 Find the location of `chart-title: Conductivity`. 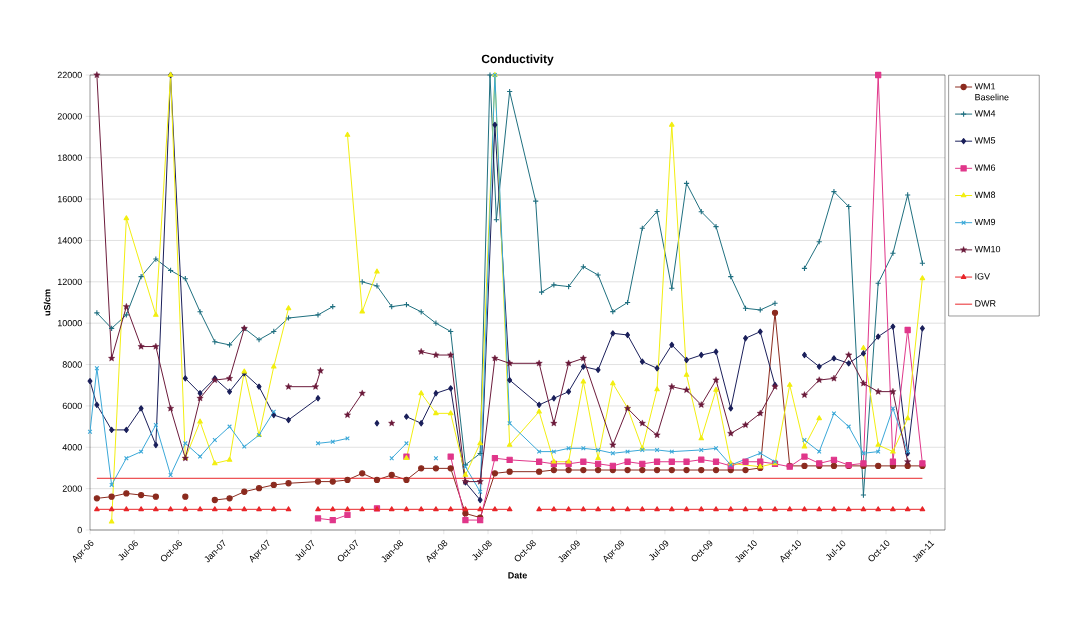

chart-title: Conductivity is located at coordinates (517, 60).